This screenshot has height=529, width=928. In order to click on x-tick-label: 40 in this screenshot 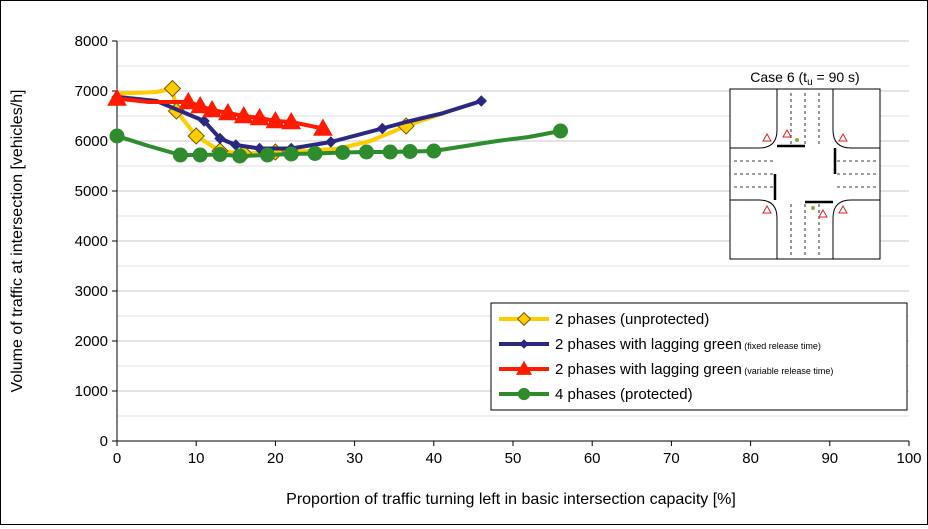, I will do `click(433, 458)`.